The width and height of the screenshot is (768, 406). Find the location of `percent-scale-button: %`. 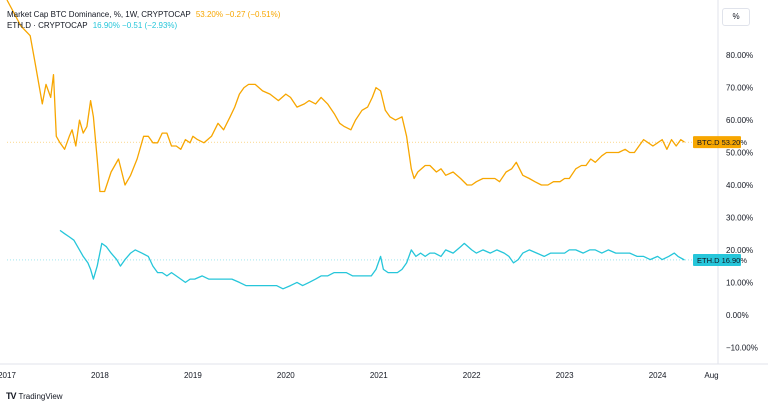

percent-scale-button: % is located at coordinates (736, 17).